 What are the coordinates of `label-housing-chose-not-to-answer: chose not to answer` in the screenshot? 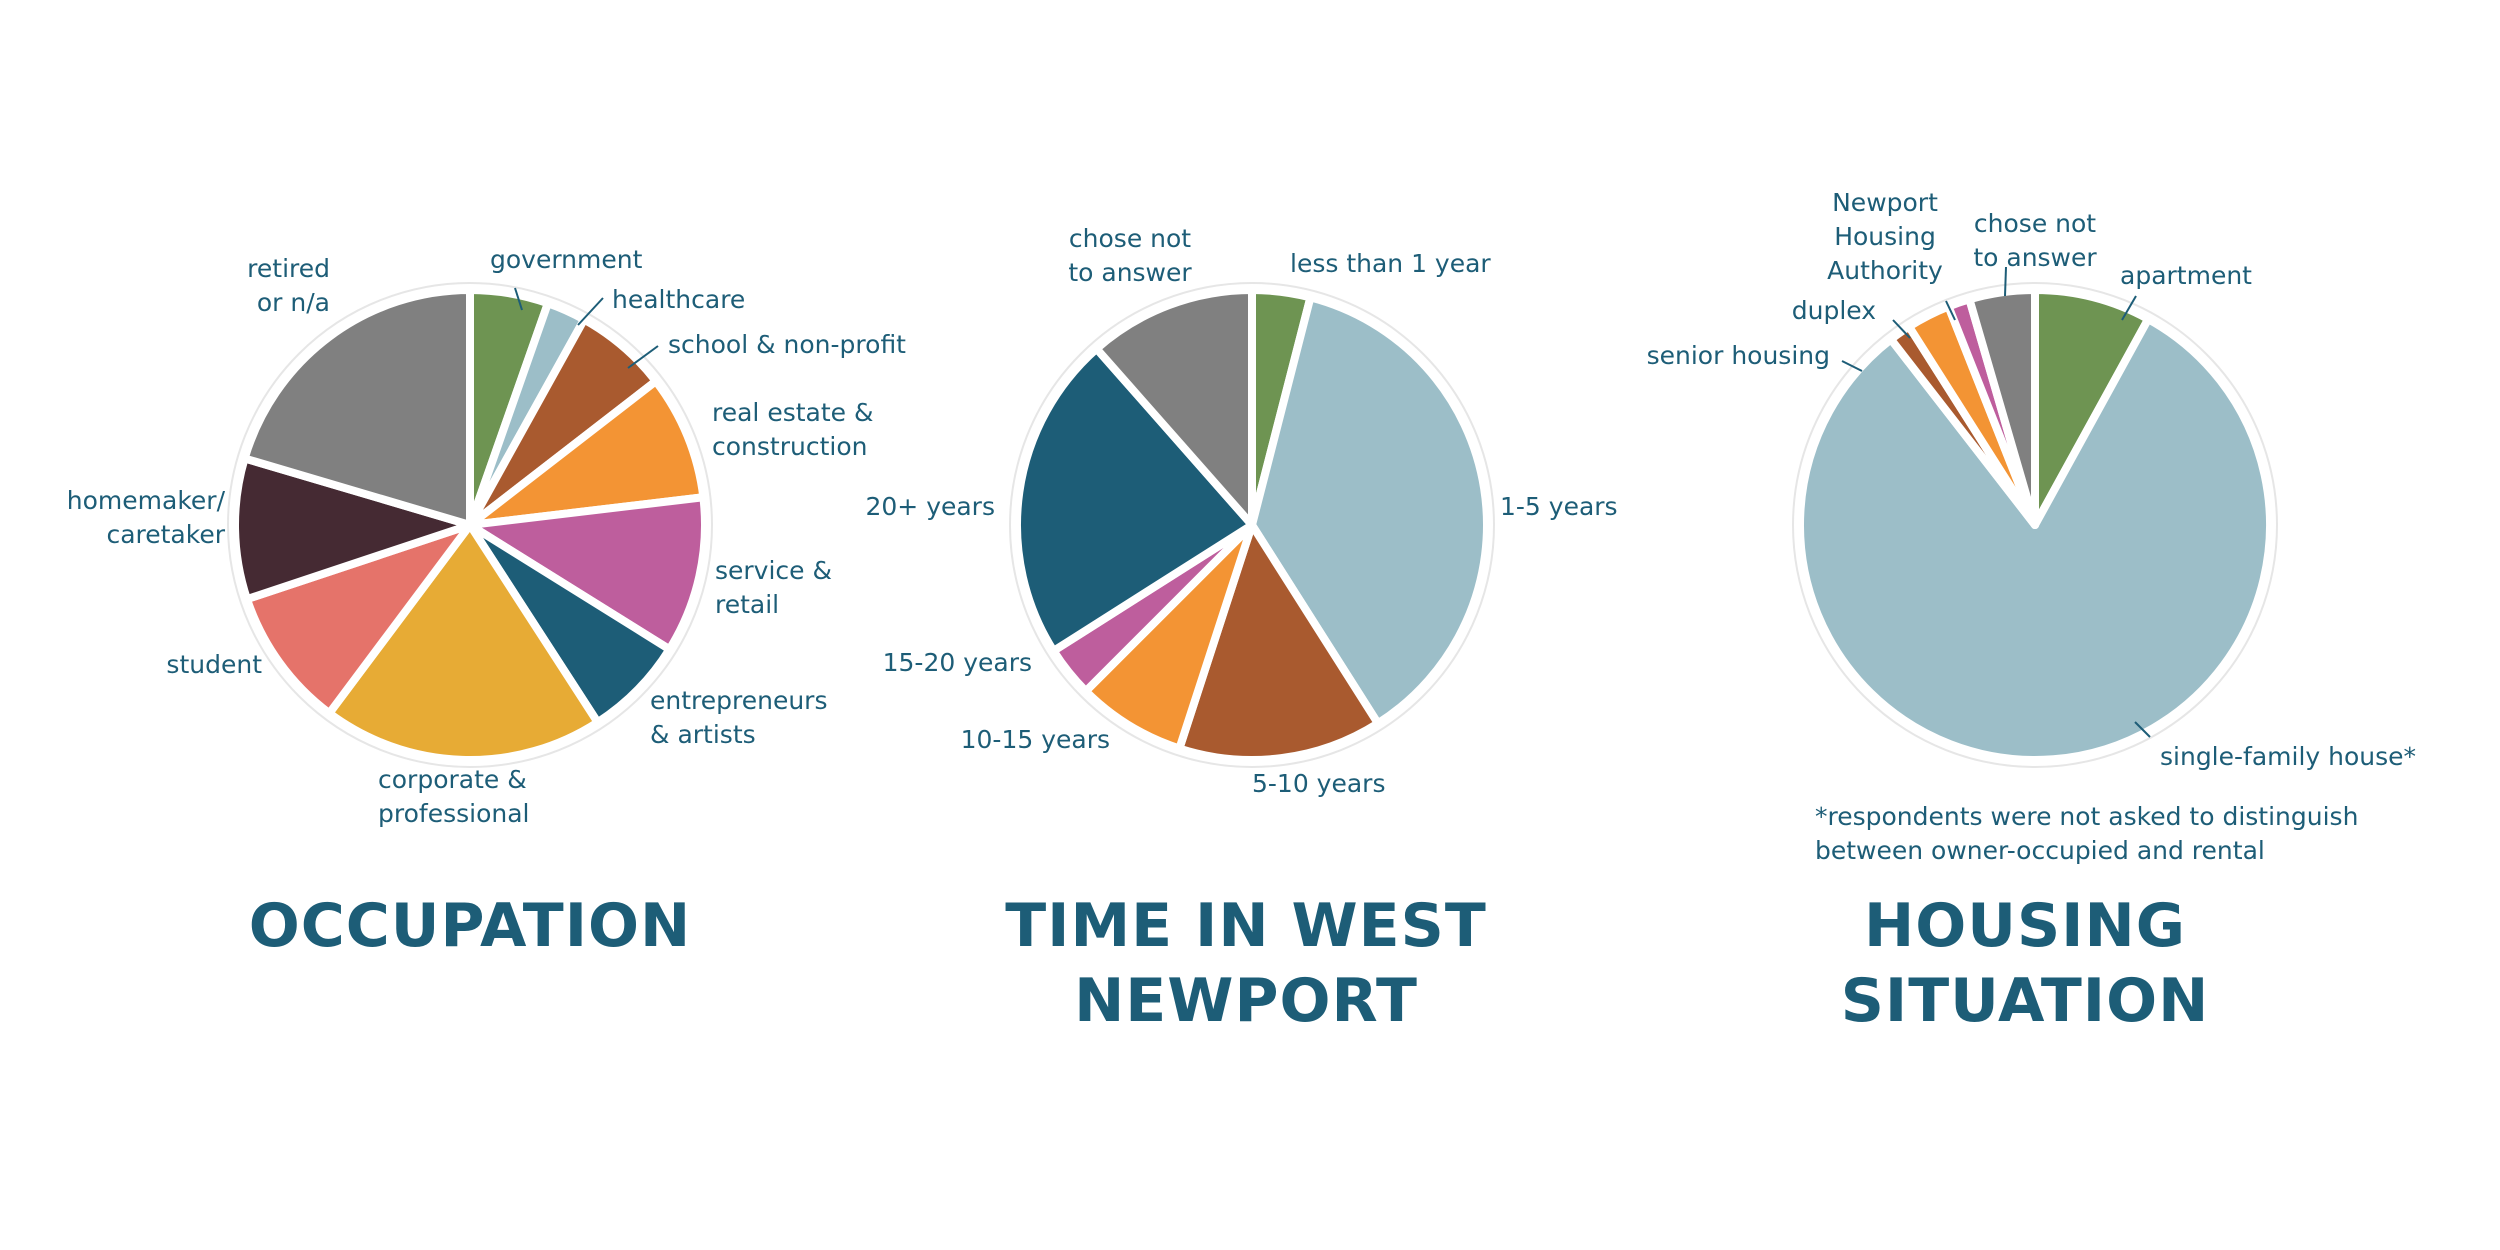 It's located at (2035, 240).